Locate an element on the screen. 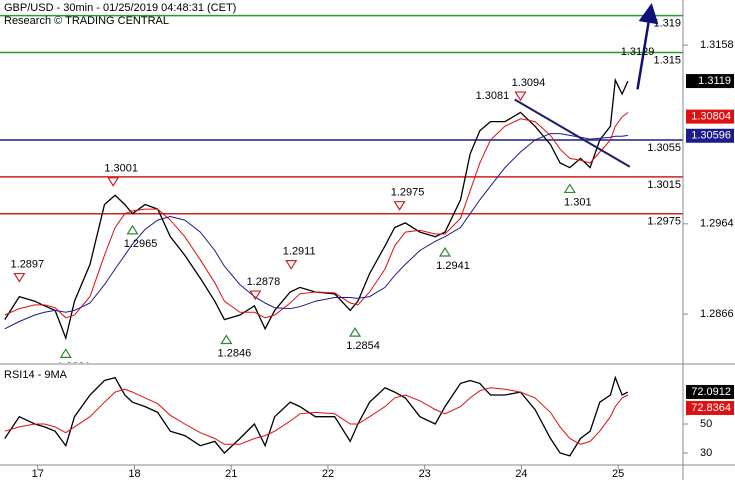 The width and height of the screenshot is (735, 480). chart-subtitle: Research © TRADING CENTRAL is located at coordinates (86, 21).